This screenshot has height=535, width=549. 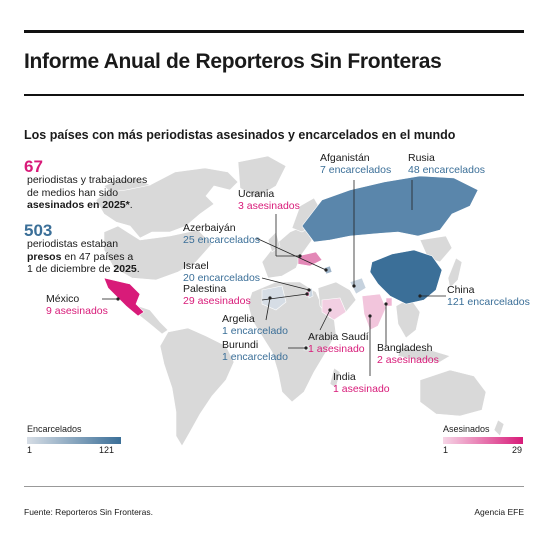 I want to click on label-china-value: 121 encarcelados, so click(x=488, y=302).